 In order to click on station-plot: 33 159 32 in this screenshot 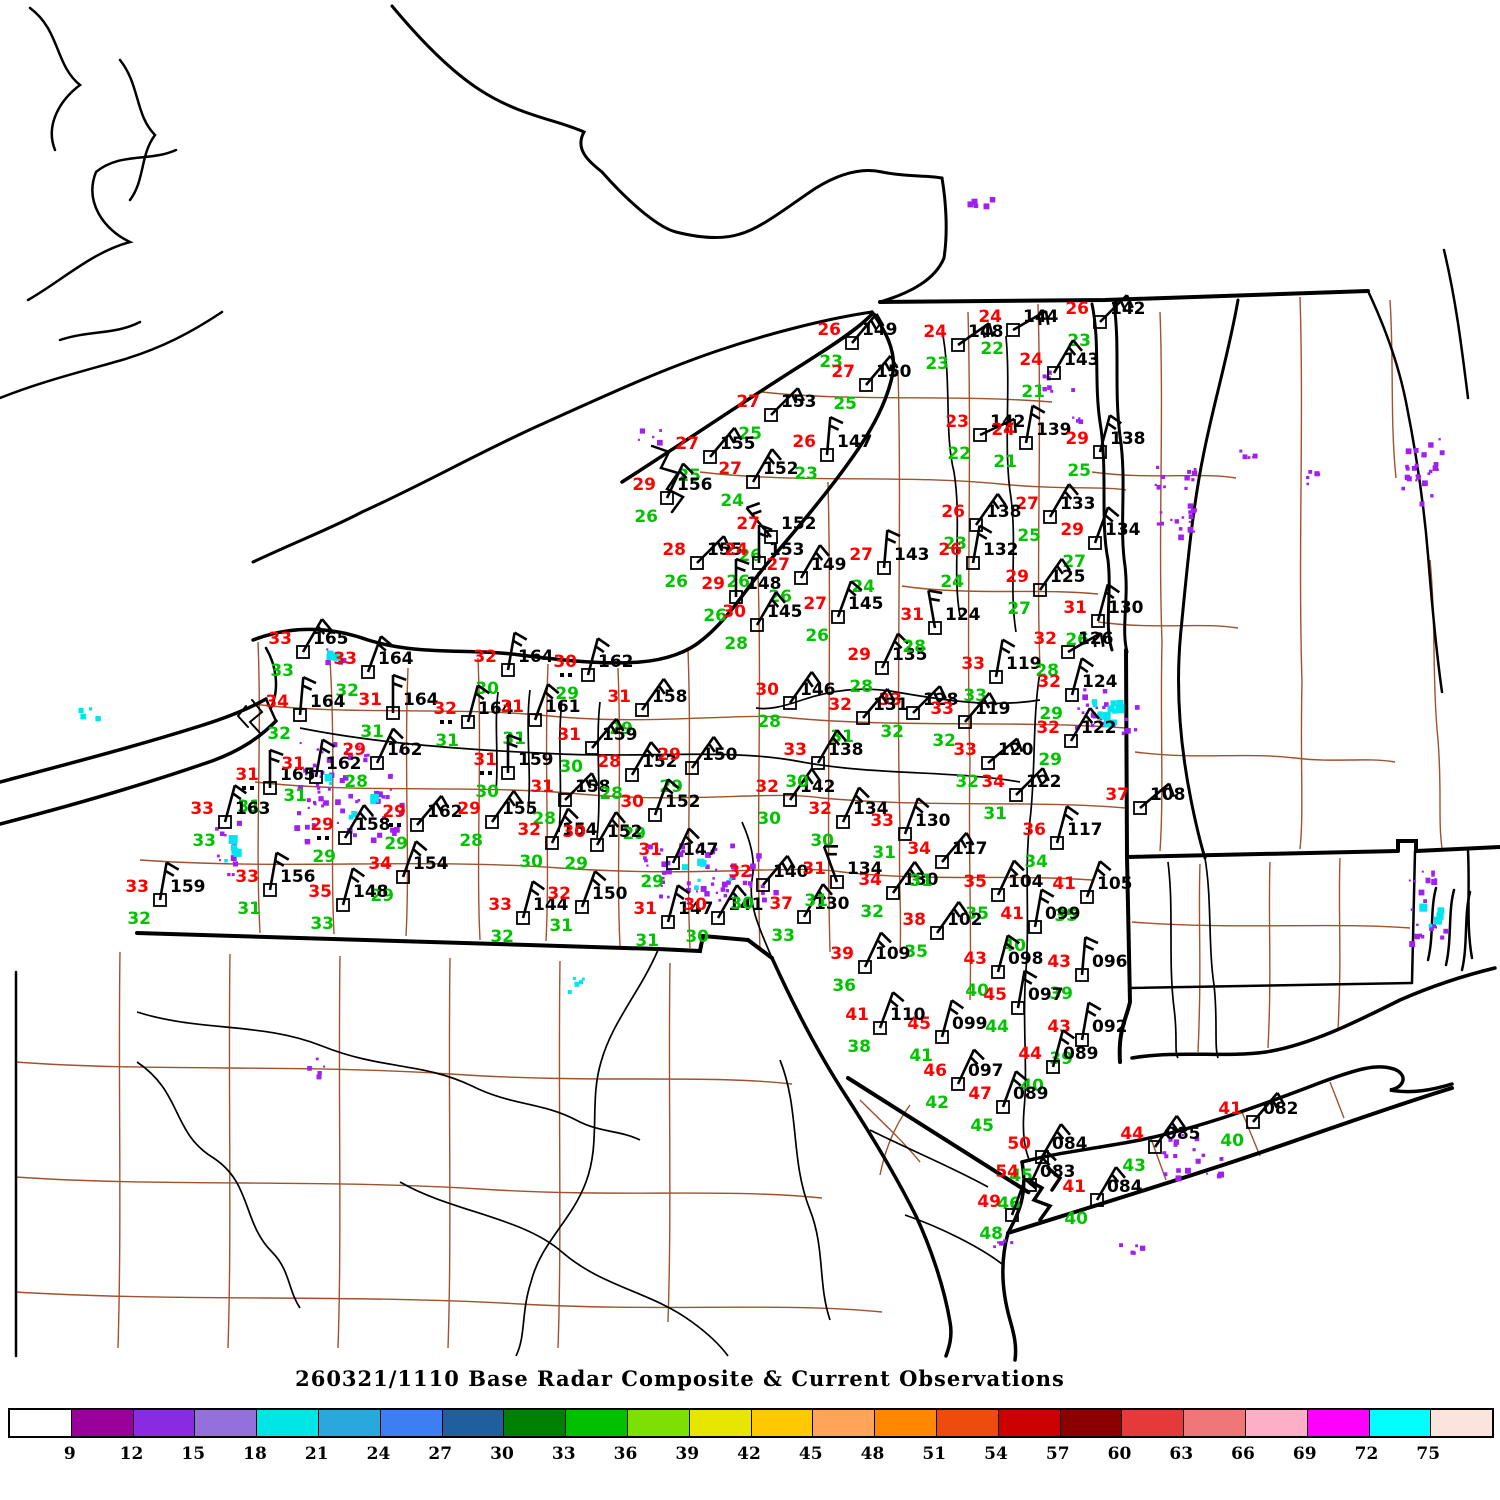, I will do `click(165, 895)`.